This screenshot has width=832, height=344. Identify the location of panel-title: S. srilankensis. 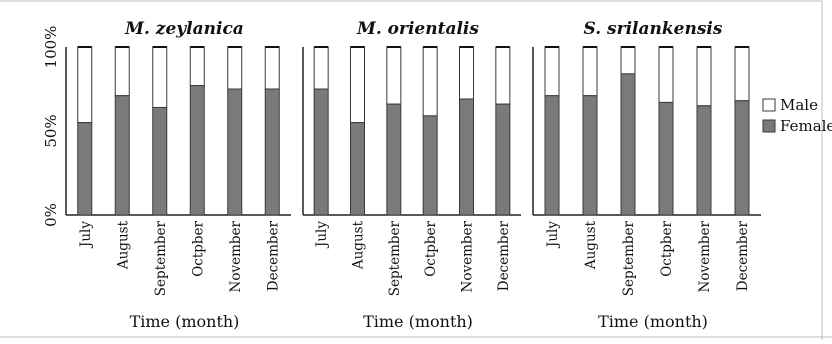
(653, 29).